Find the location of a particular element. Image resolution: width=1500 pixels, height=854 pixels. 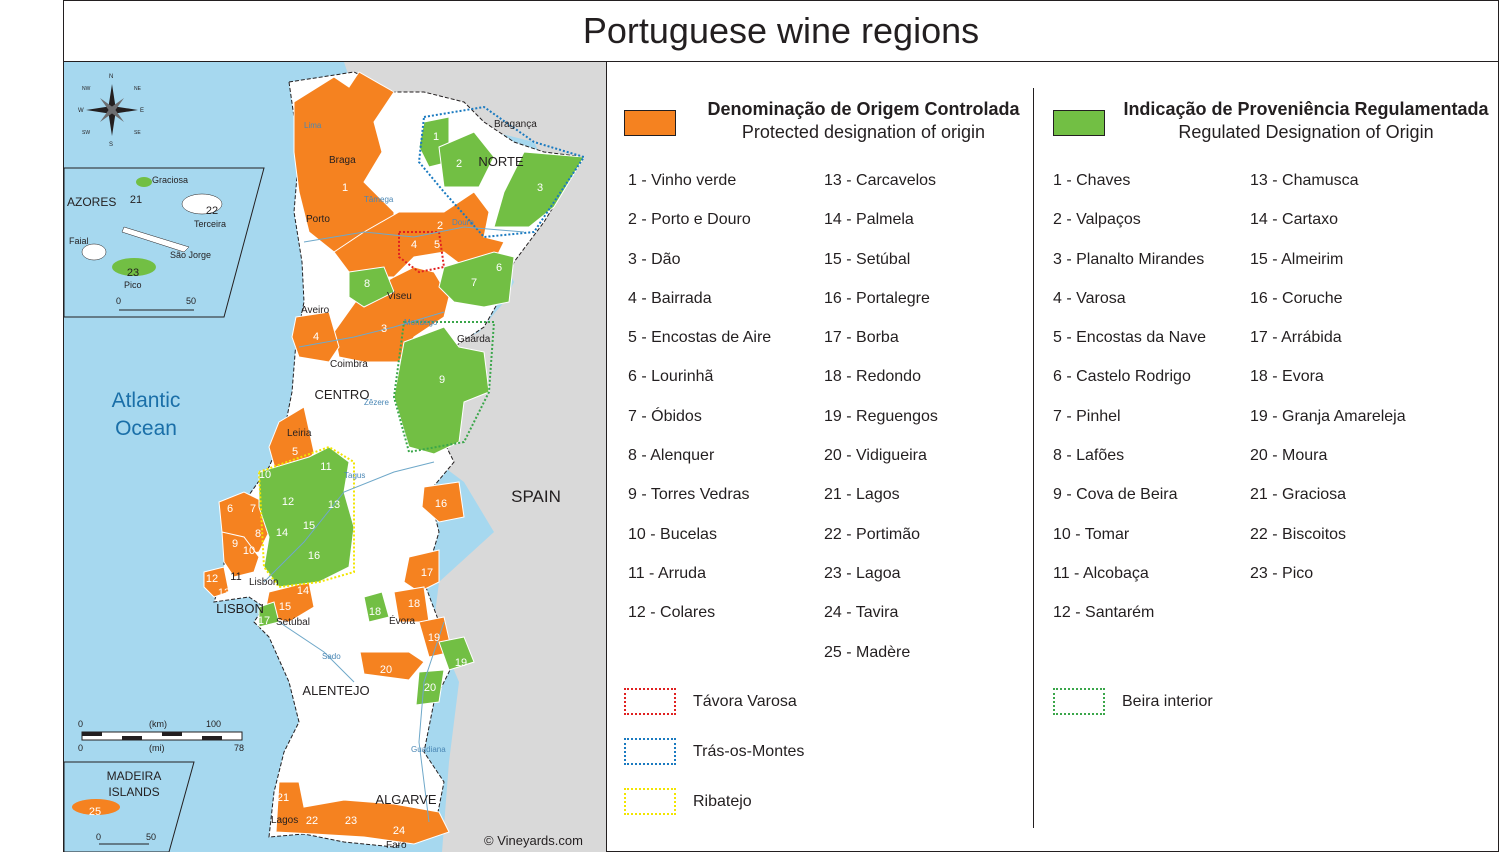

compass-se: SE is located at coordinates (137, 133).